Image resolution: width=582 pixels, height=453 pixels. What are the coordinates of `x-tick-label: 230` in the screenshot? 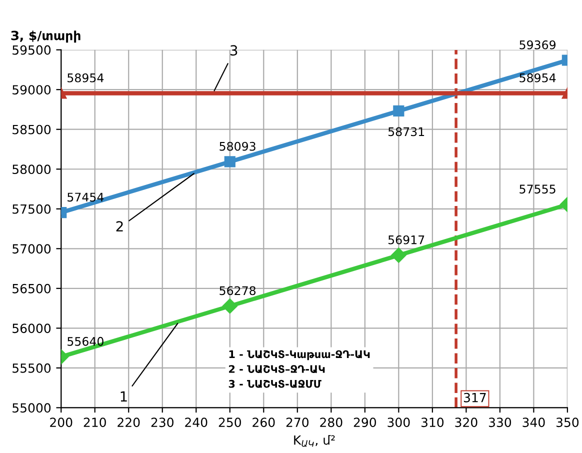 It's located at (162, 423).